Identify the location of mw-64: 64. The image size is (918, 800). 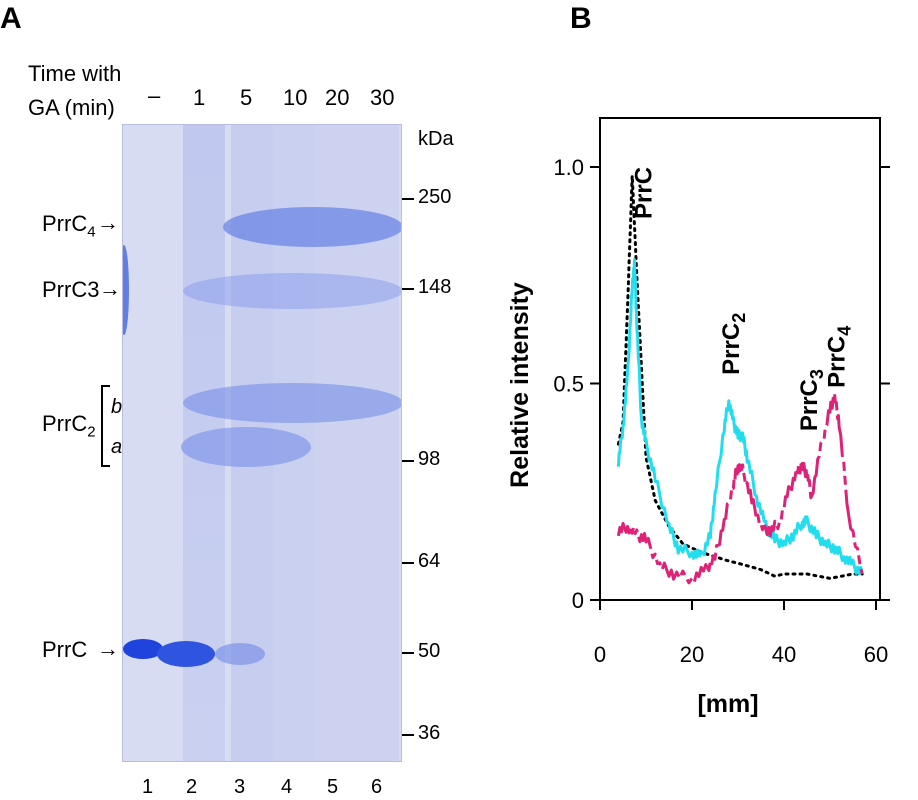
(429, 561).